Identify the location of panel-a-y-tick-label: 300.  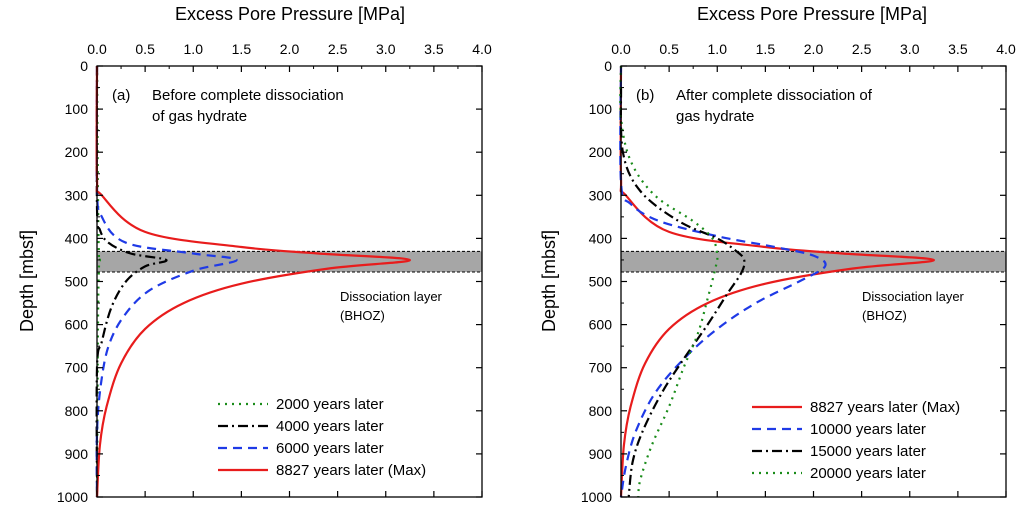
(77, 195).